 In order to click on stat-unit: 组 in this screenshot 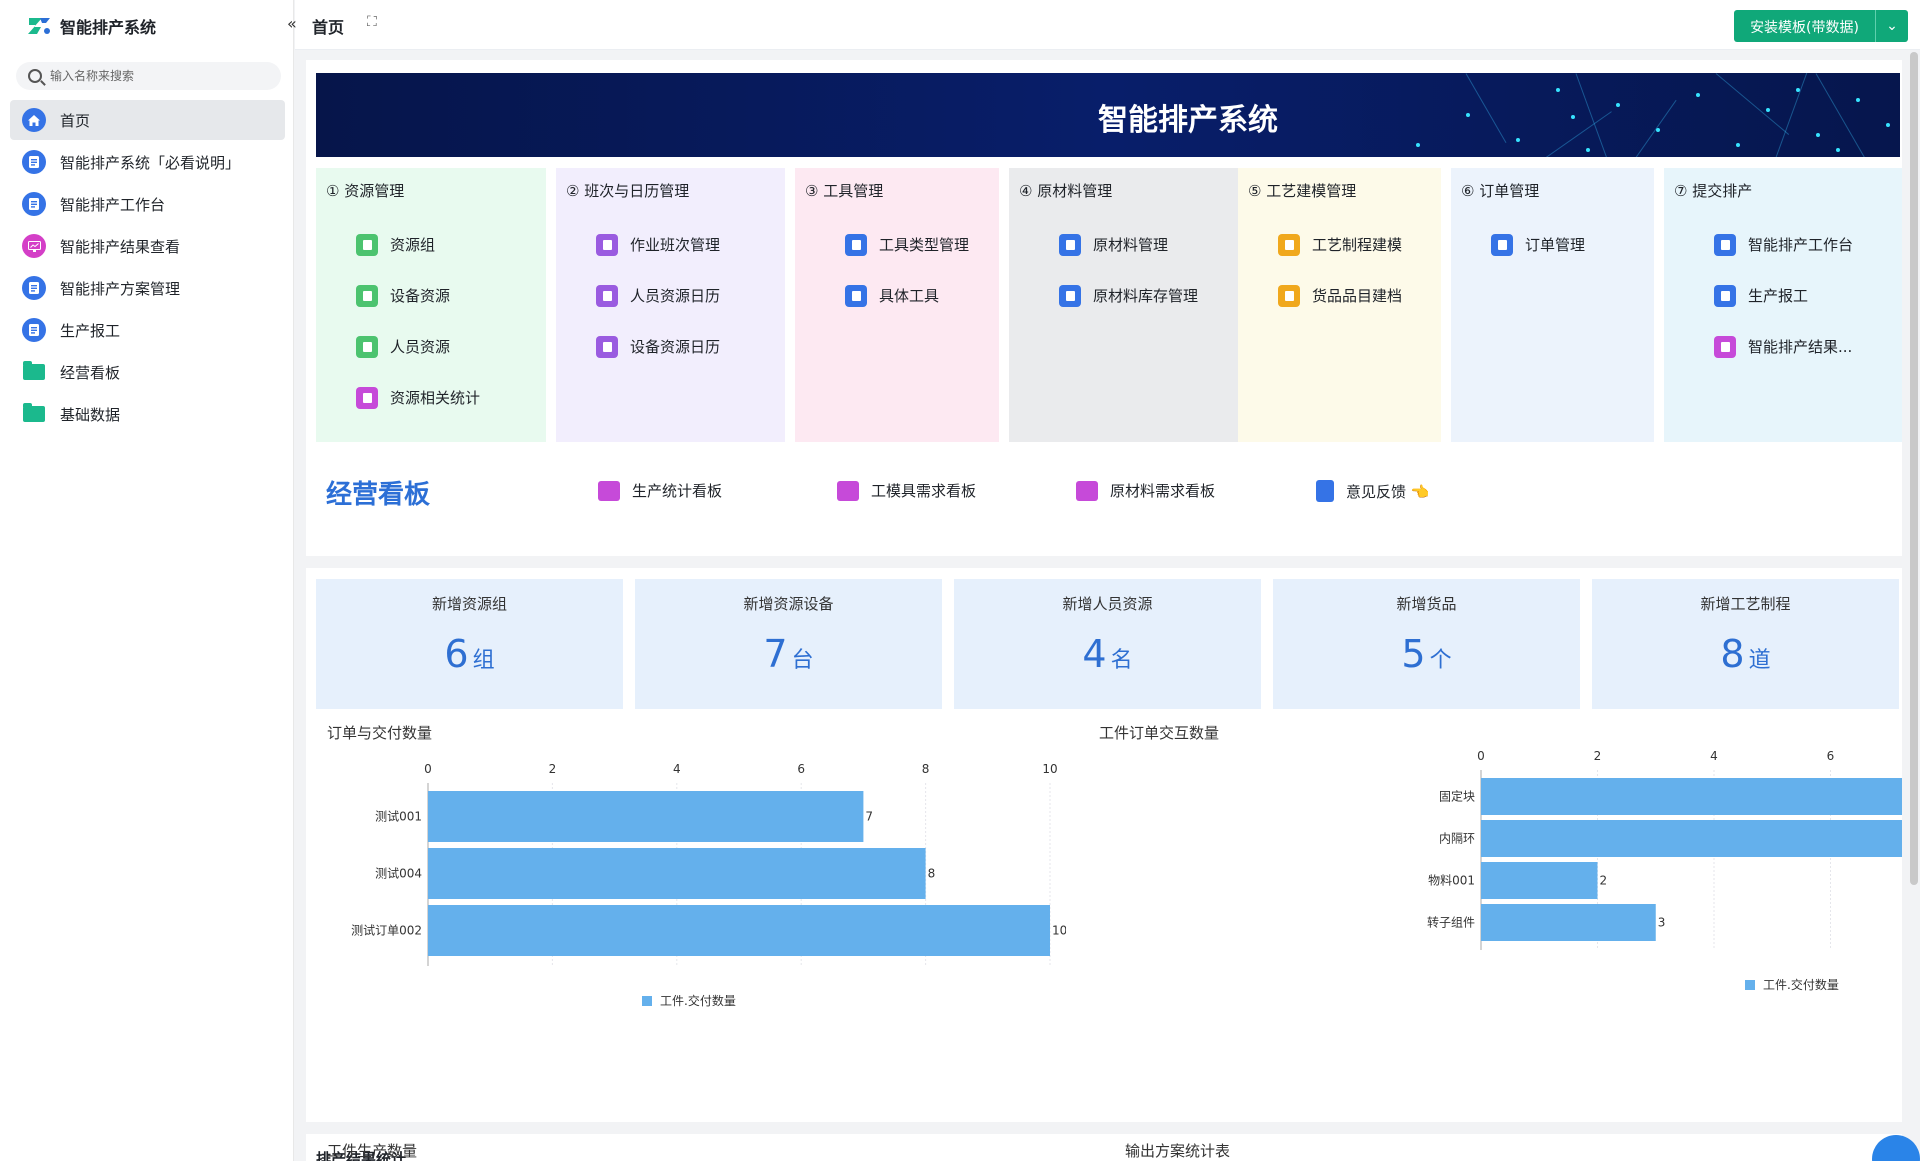, I will do `click(483, 660)`.